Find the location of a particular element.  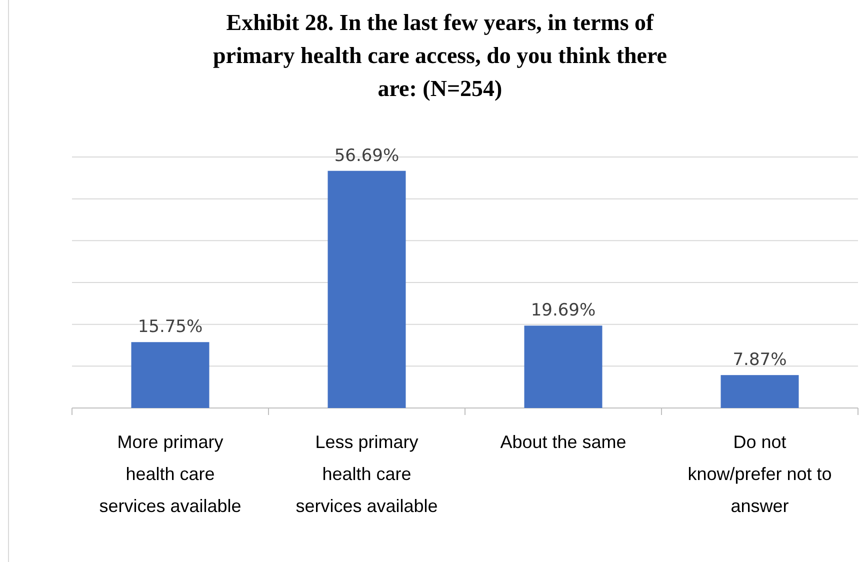

data-label: 56.69% is located at coordinates (367, 156).